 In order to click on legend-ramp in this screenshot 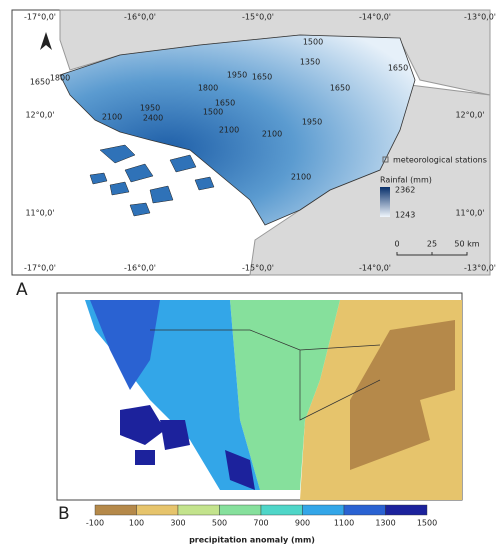, I will do `click(385, 202)`.